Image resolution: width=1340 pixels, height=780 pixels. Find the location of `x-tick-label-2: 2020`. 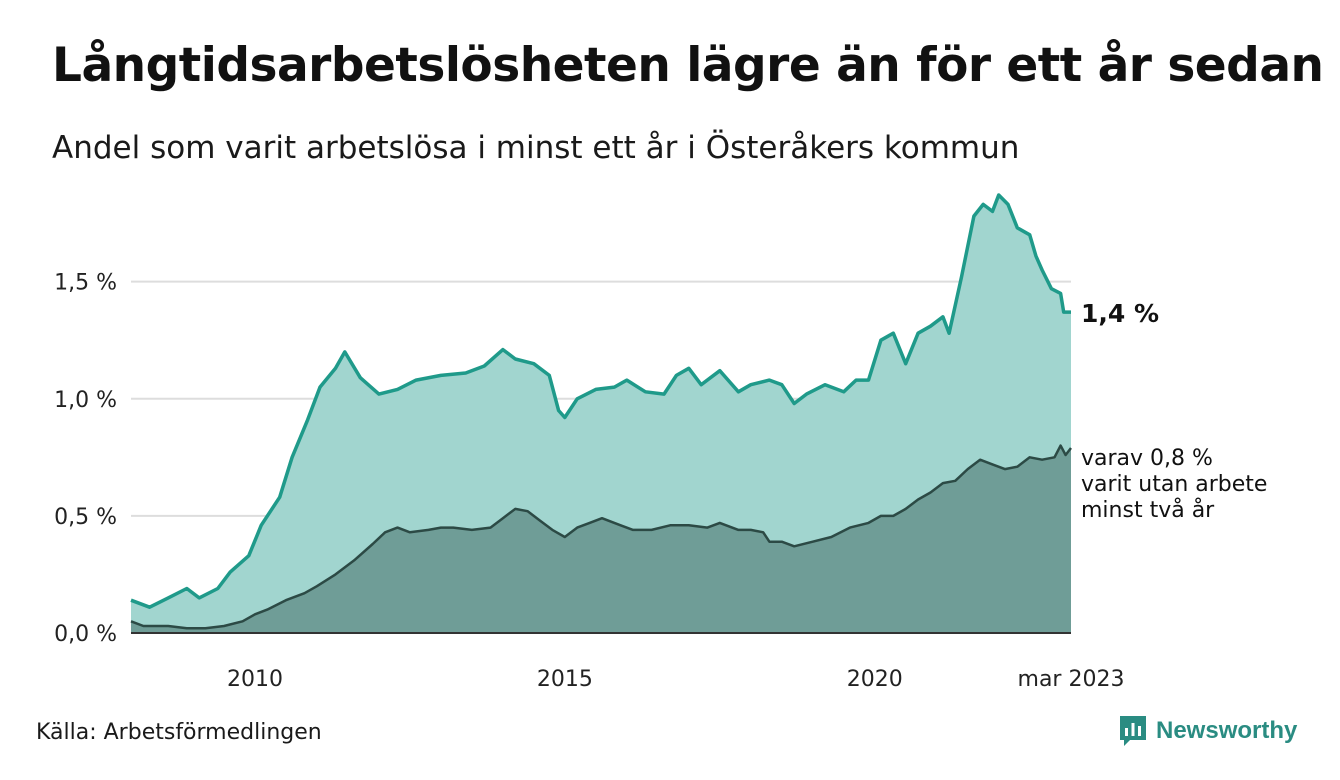

x-tick-label-2: 2020 is located at coordinates (875, 679).